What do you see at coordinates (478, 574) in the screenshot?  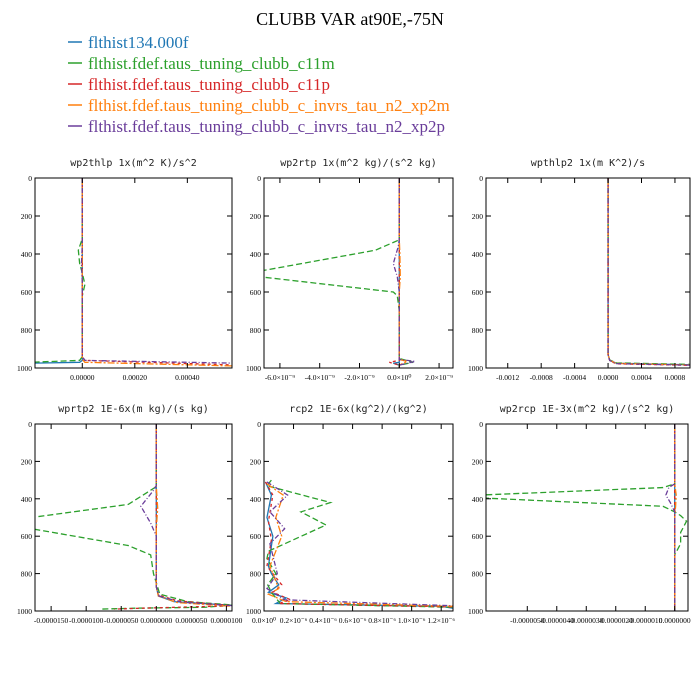 I see `ytick-label-5-4: 800` at bounding box center [478, 574].